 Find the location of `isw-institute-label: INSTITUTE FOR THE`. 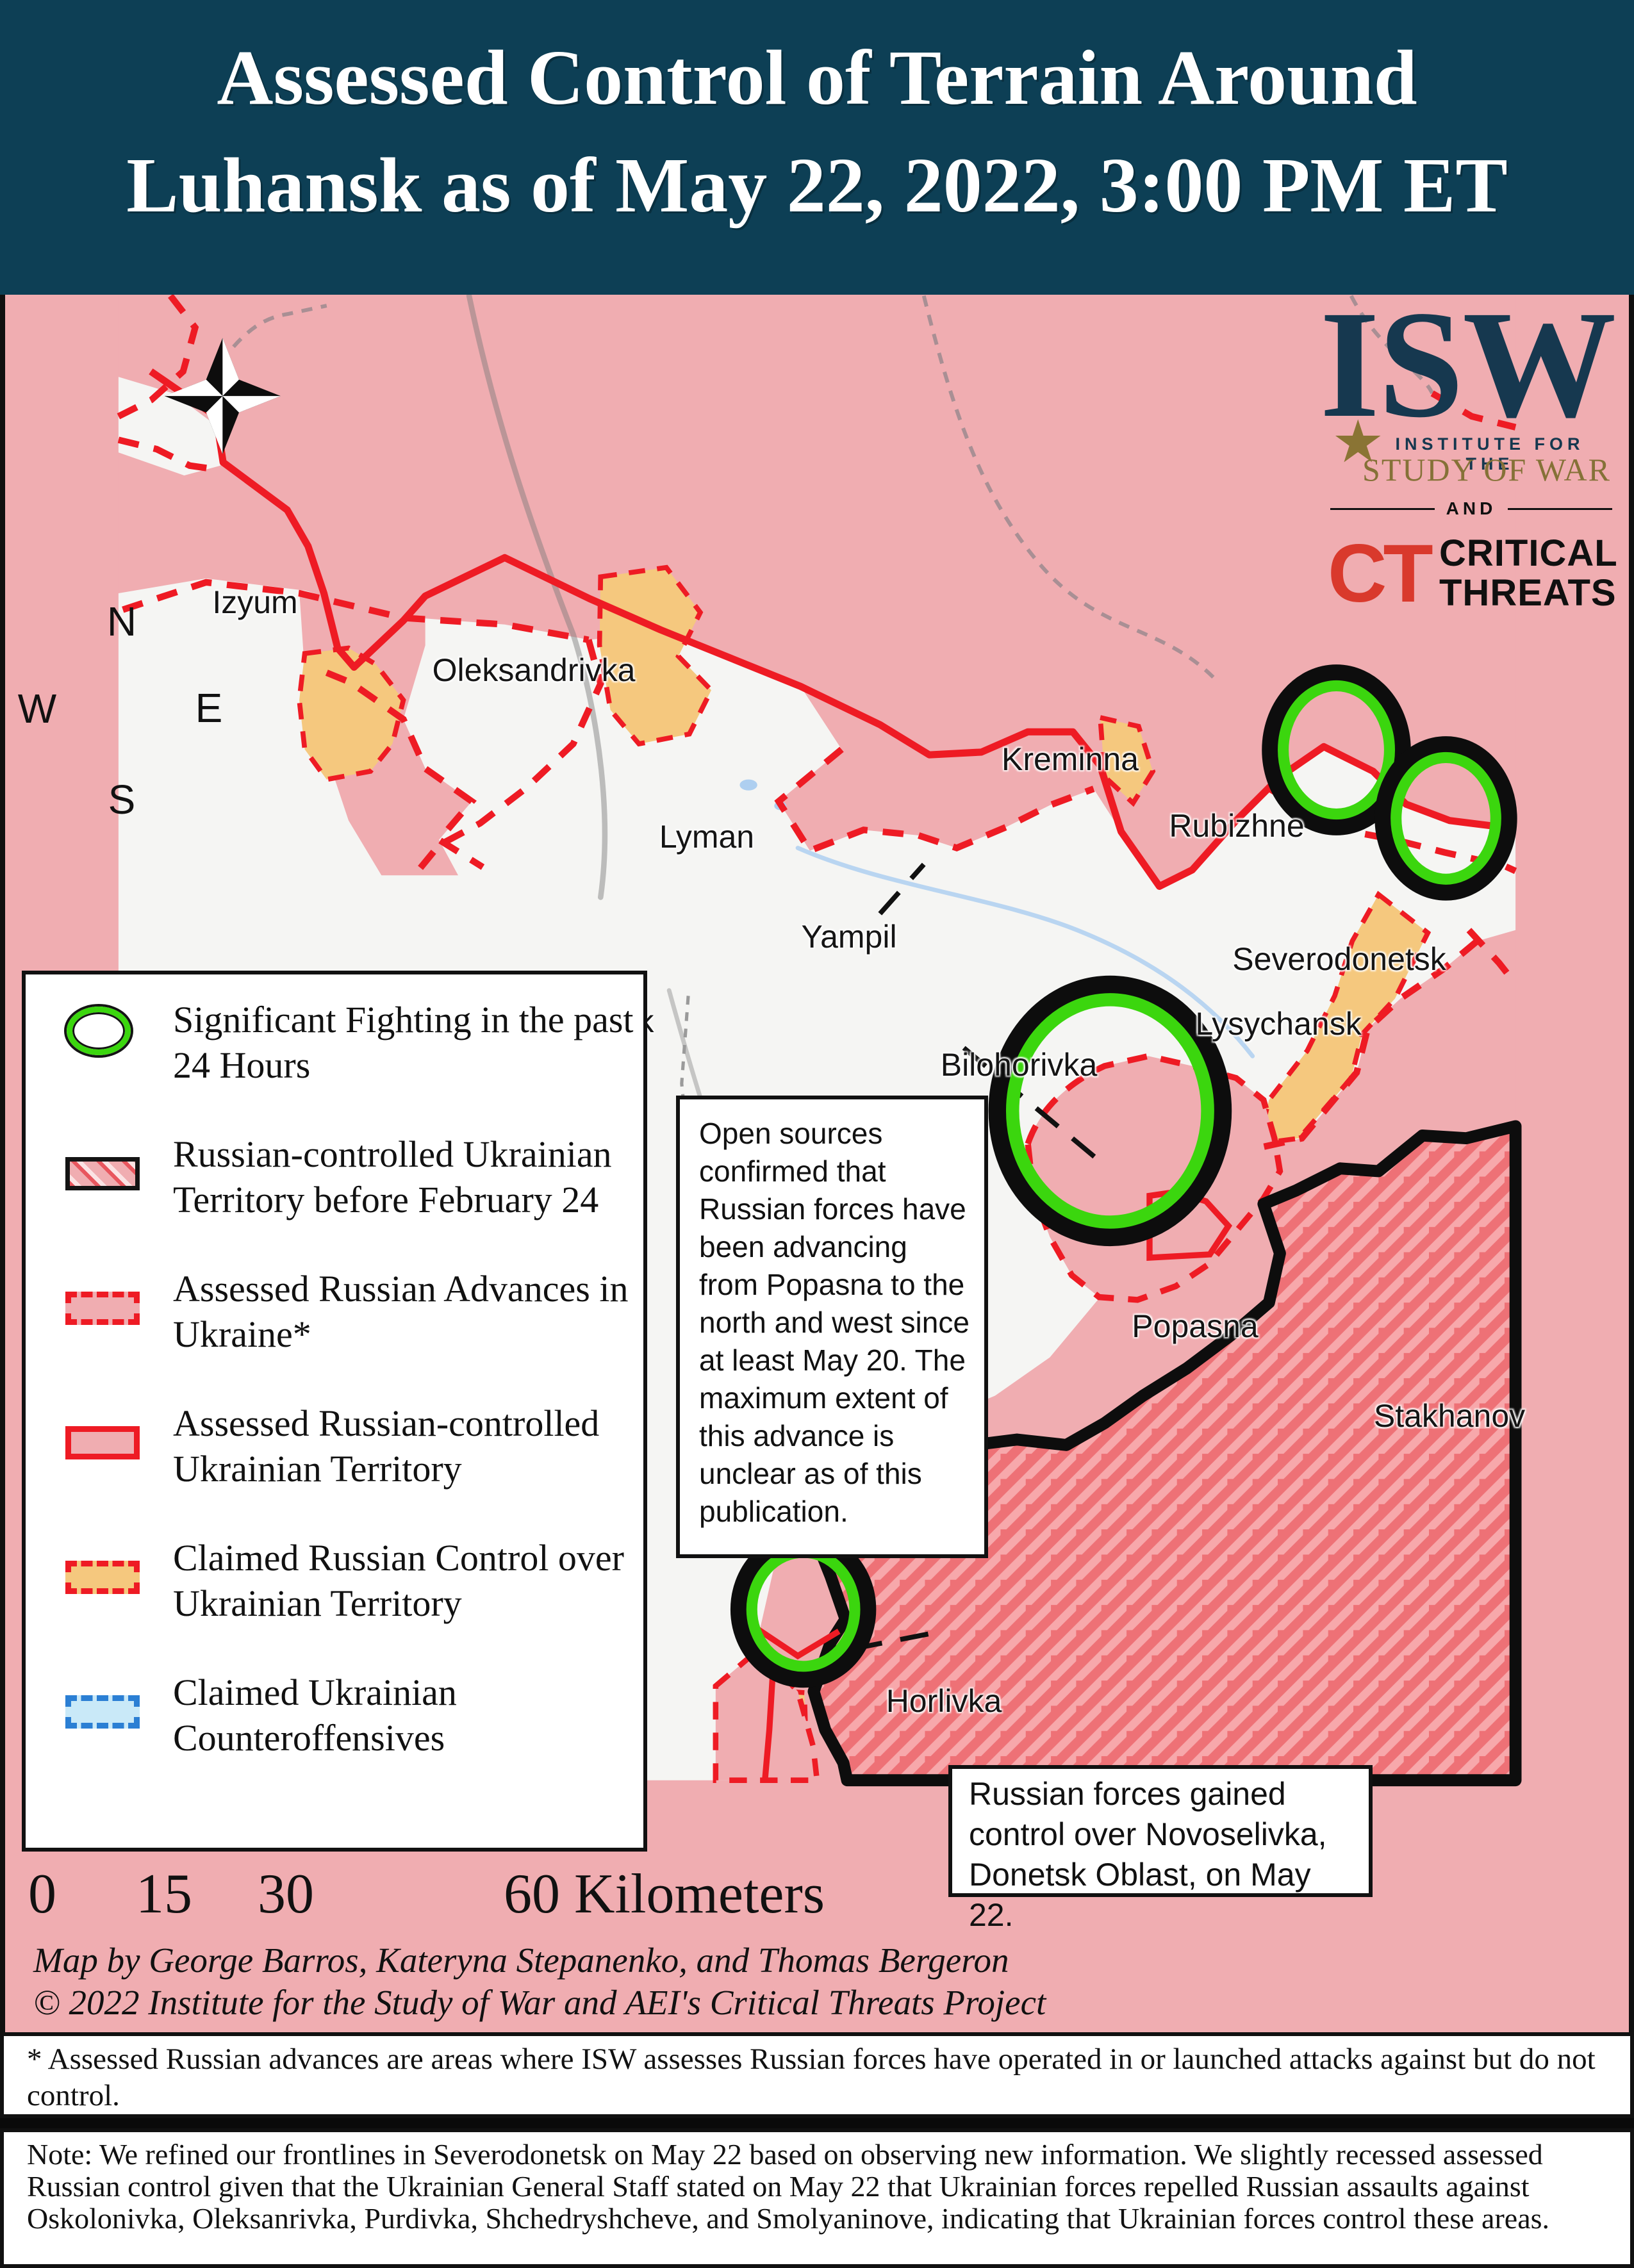

isw-institute-label: INSTITUTE FOR THE is located at coordinates (1490, 453).